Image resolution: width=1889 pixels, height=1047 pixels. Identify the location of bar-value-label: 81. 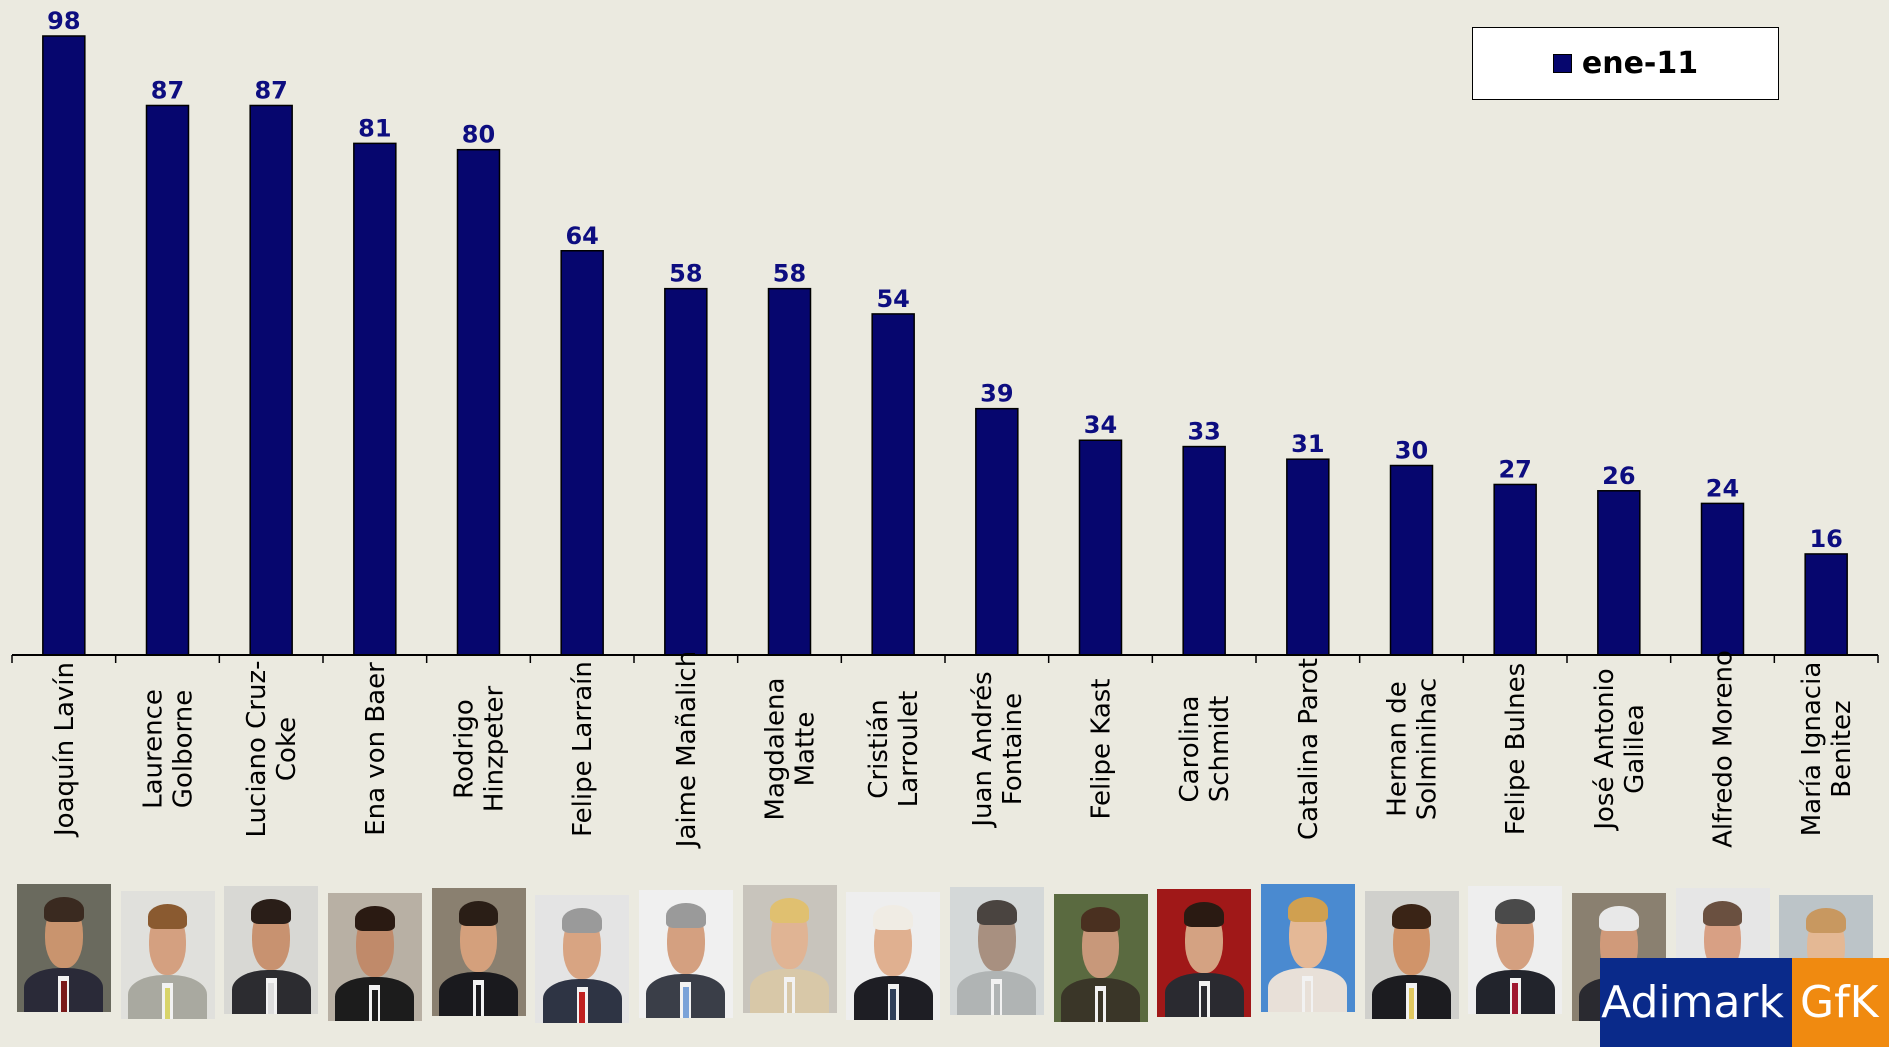
(374, 128).